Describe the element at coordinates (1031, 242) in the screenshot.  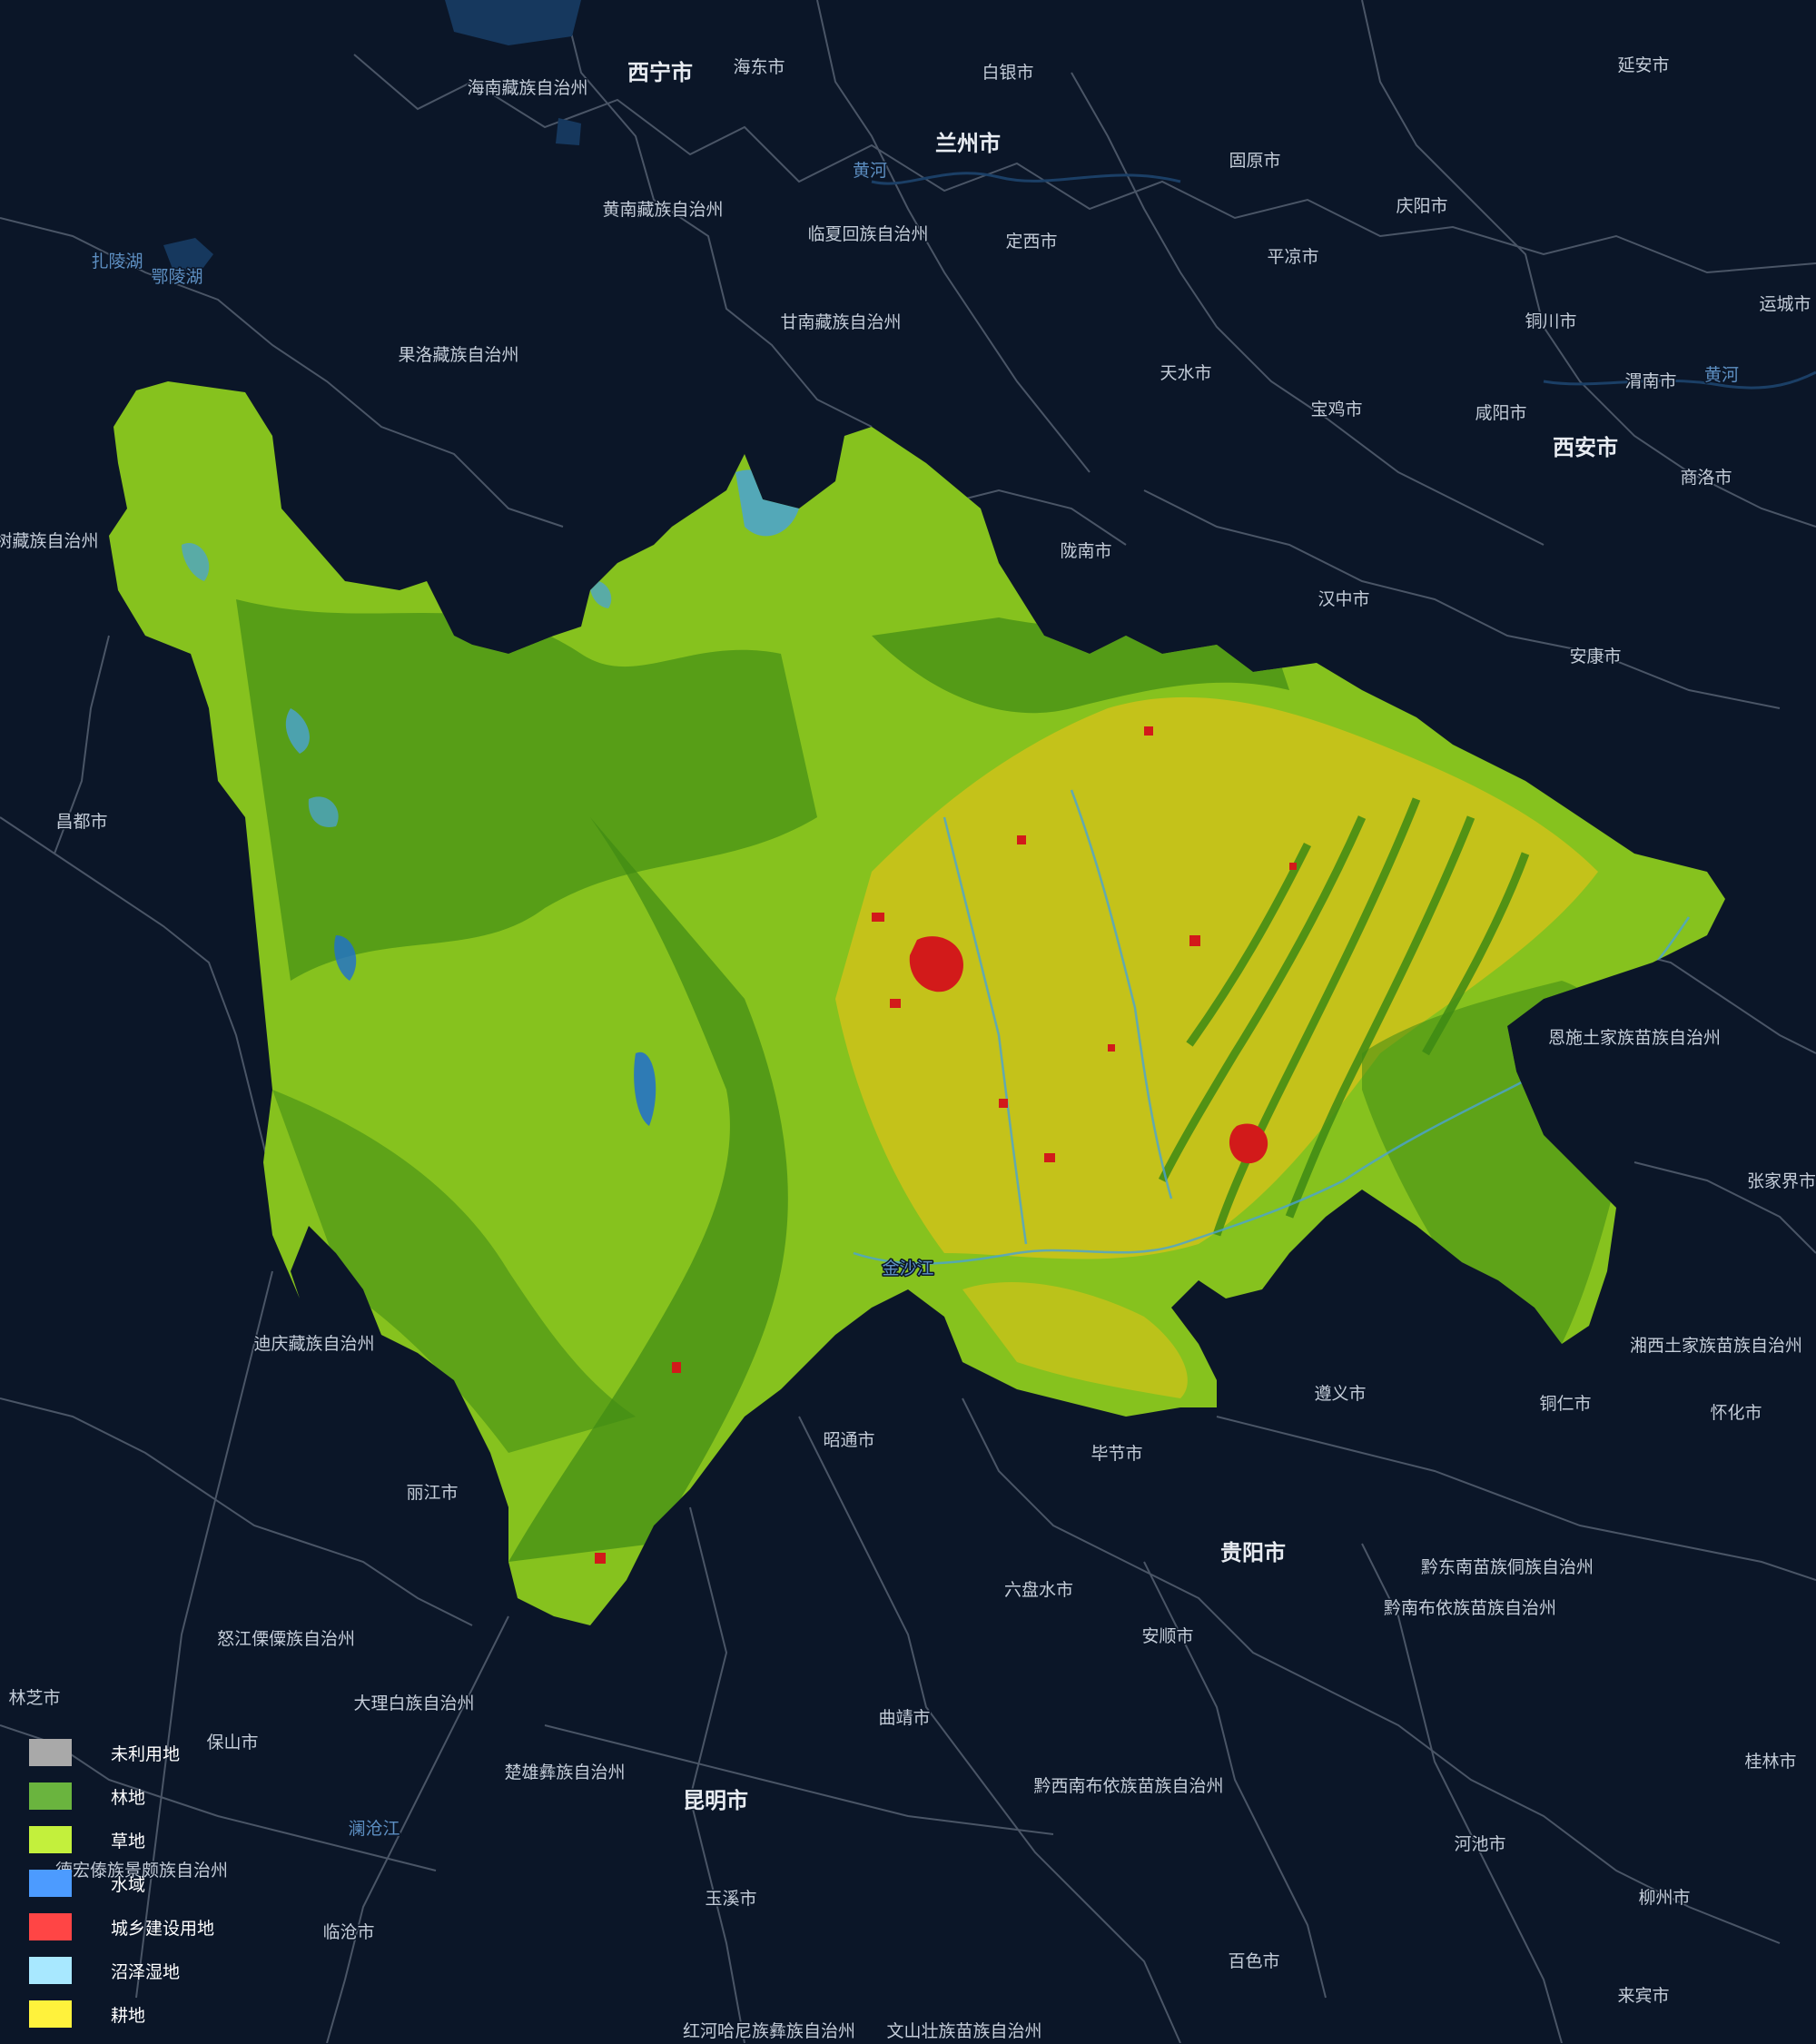
I see `place-label: 定西市` at that location.